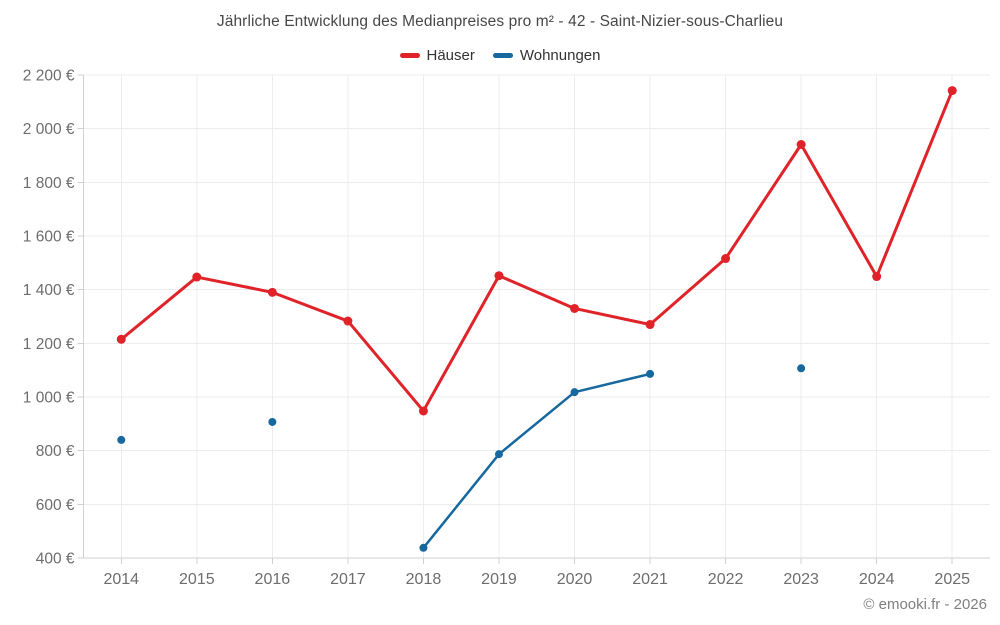 This screenshot has width=1000, height=625. What do you see at coordinates (952, 579) in the screenshot?
I see `x-axis-label-2025: 2025` at bounding box center [952, 579].